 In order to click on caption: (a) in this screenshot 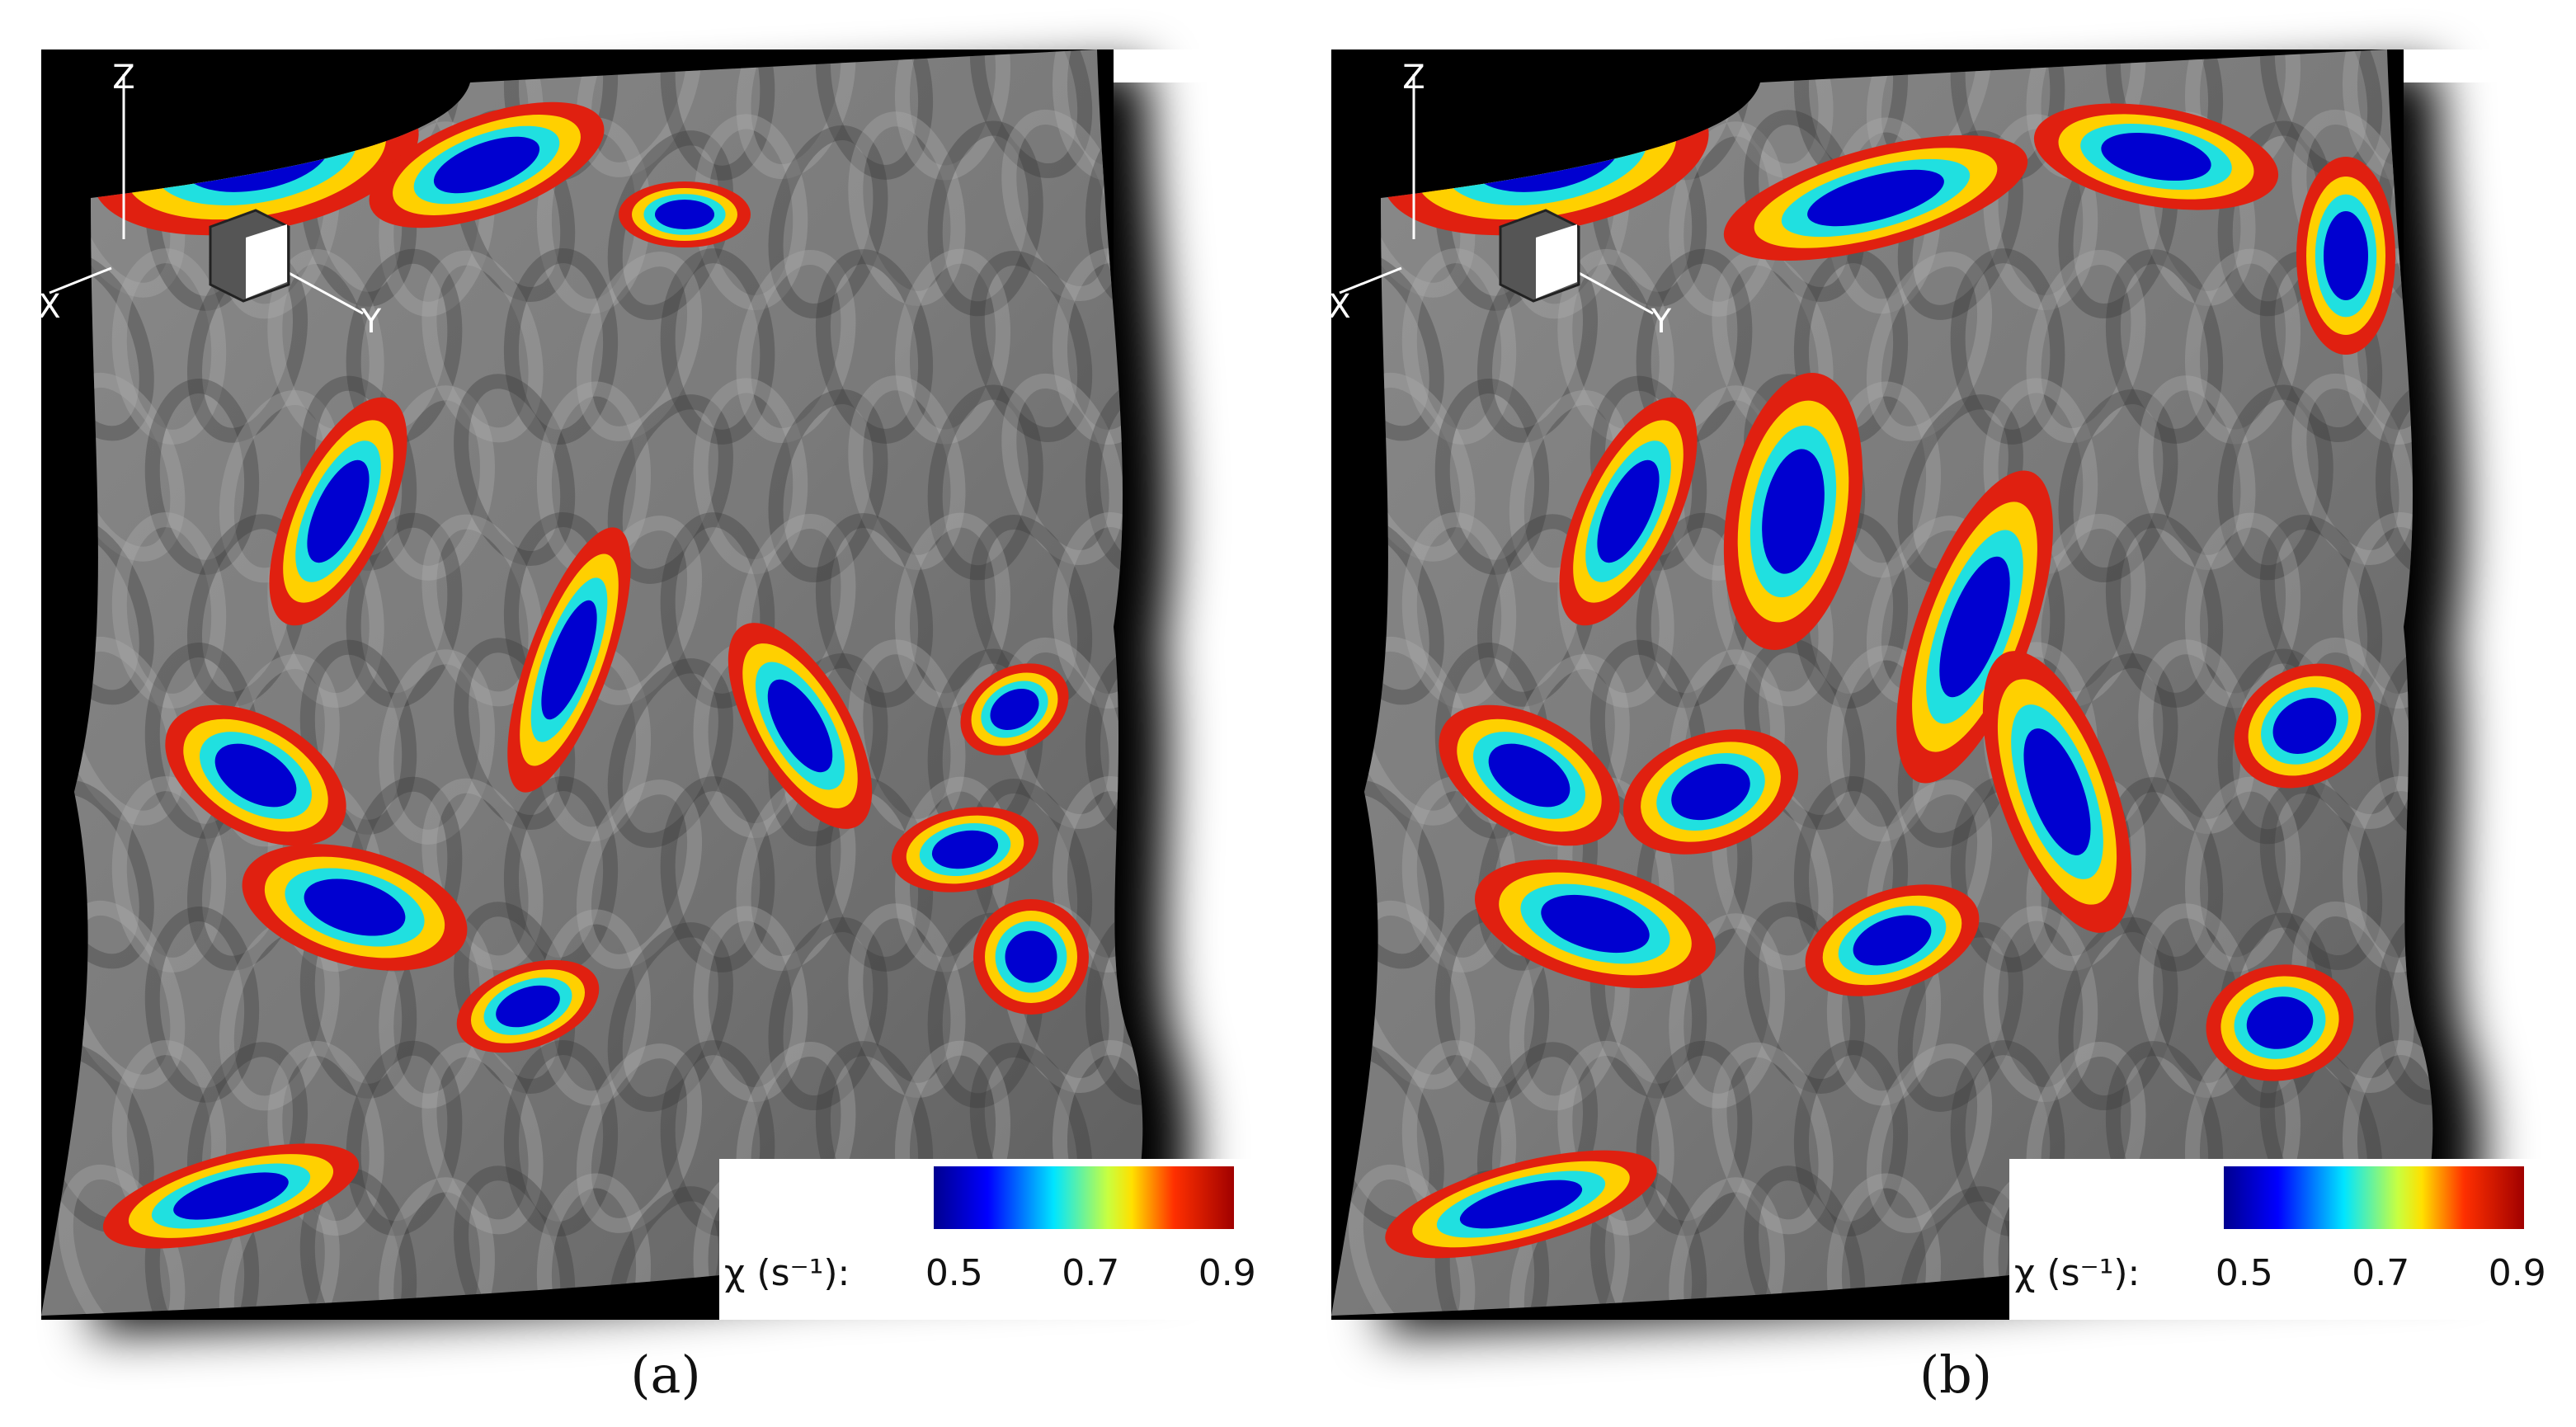, I will do `click(665, 1375)`.